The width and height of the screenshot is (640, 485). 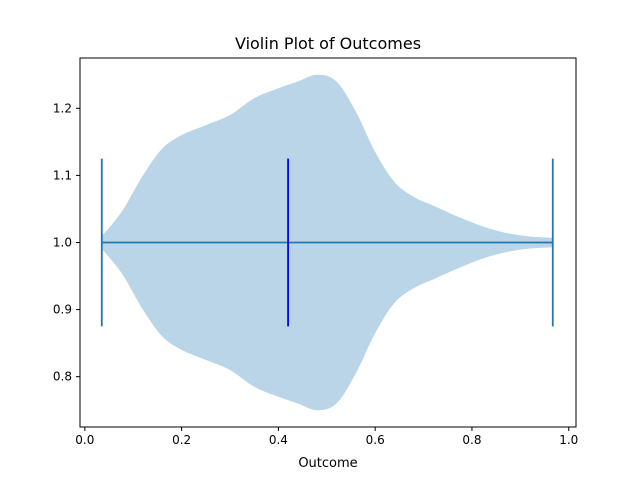 I want to click on x-tick-label: 1.0, so click(x=568, y=440).